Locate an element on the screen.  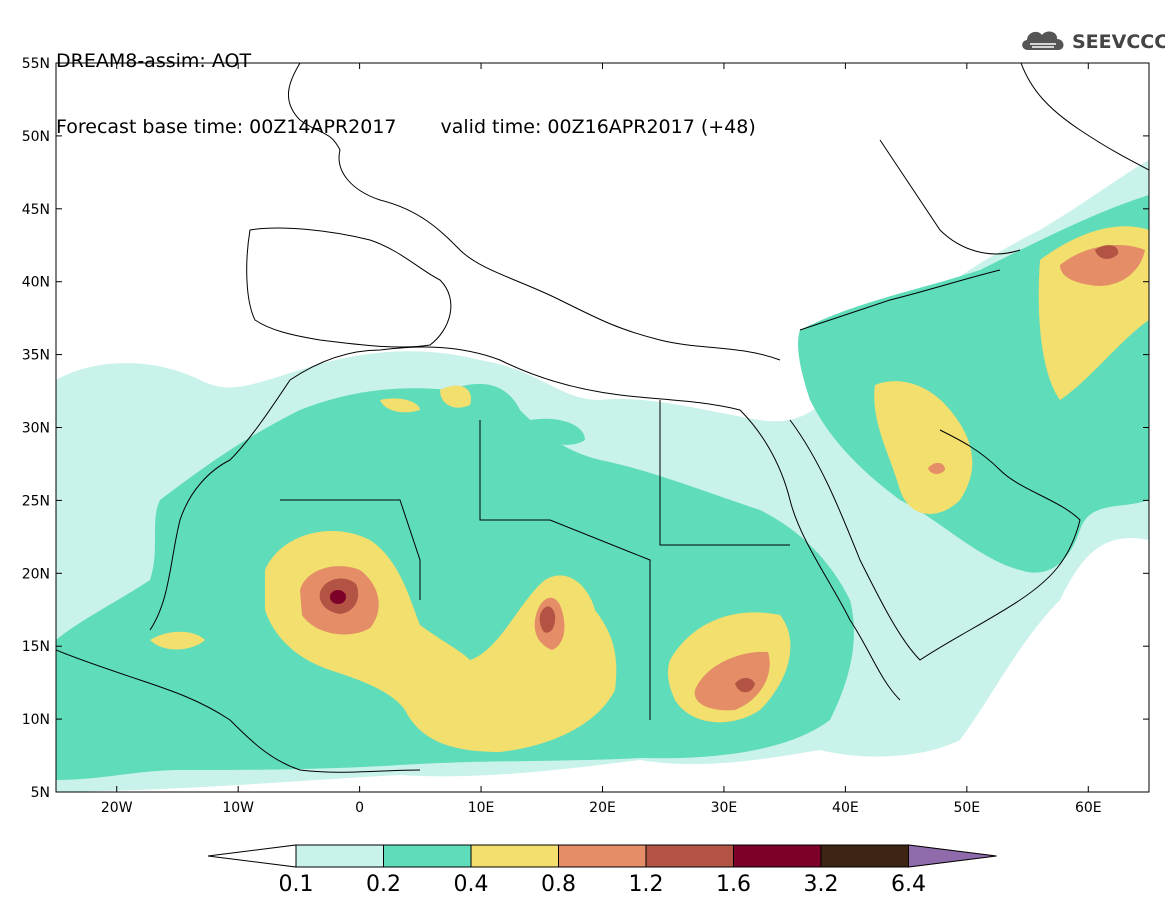
contour-level-1.6 is located at coordinates (338, 597).